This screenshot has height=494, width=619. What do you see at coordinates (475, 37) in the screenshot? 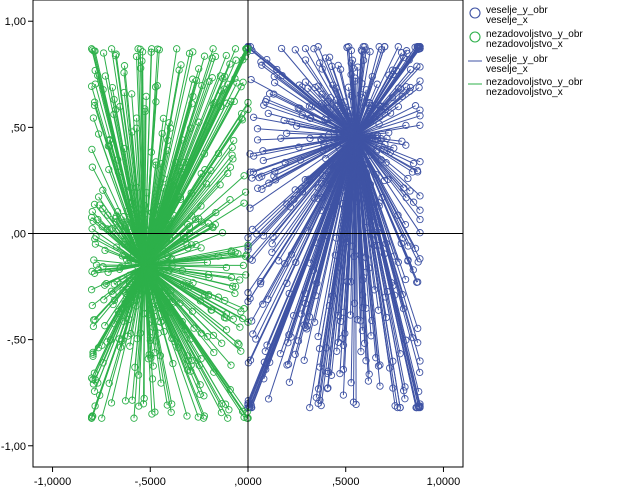
I see `legend-marker-icon` at bounding box center [475, 37].